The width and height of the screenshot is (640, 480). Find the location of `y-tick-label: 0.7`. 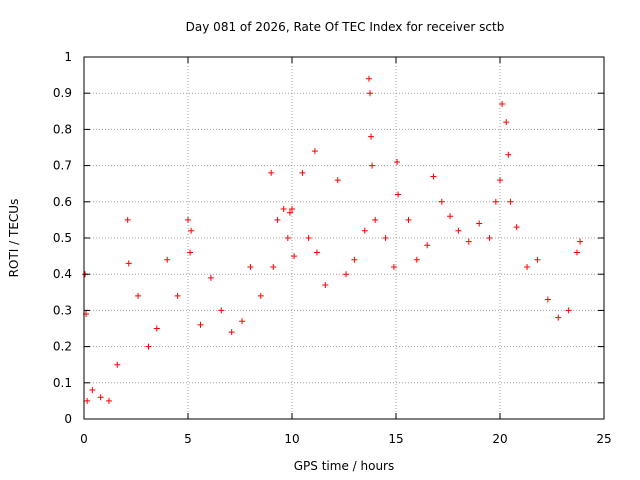

y-tick-label: 0.7 is located at coordinates (62, 166).